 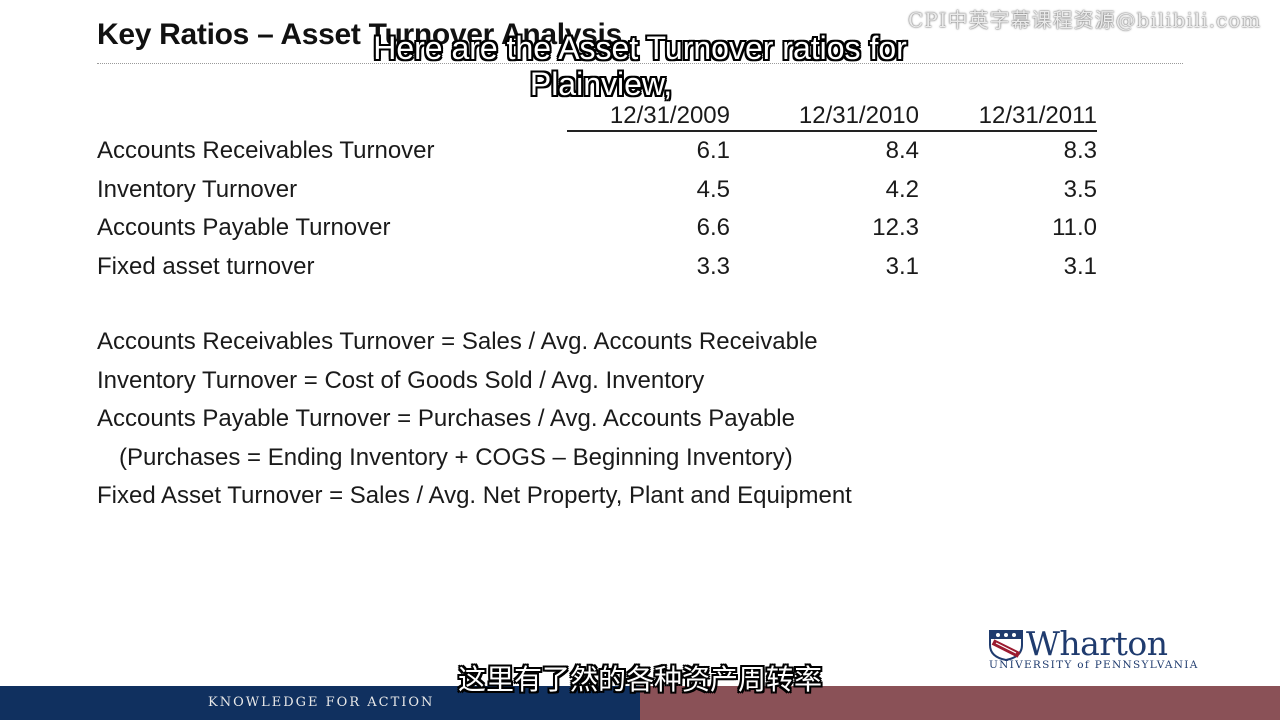 What do you see at coordinates (597, 228) in the screenshot?
I see `table-row: Accounts Payable Turnover 6.6 12.3 11.0` at bounding box center [597, 228].